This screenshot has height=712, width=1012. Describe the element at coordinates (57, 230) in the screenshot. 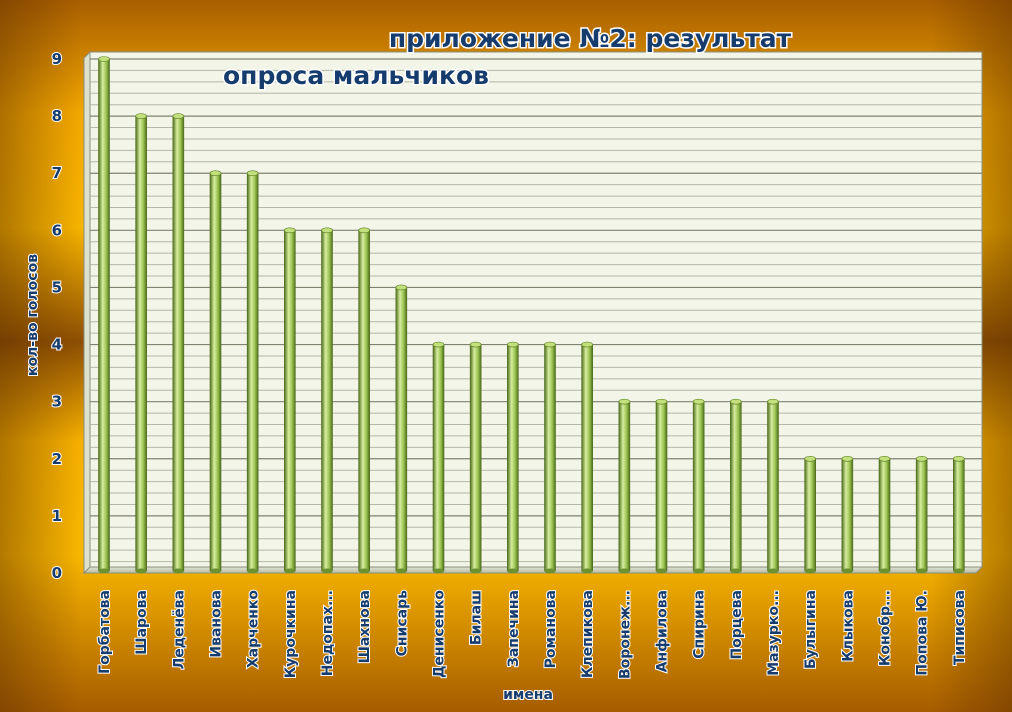

I see `y-tick-label: 6` at that location.